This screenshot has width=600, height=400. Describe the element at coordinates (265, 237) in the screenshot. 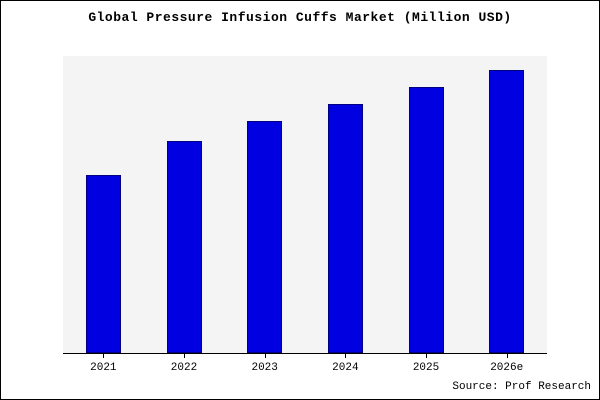

I see `bar-2023` at that location.